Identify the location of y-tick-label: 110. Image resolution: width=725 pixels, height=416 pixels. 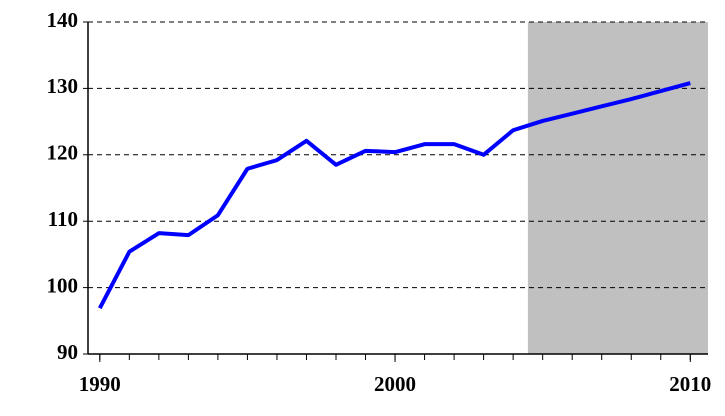
(63, 219).